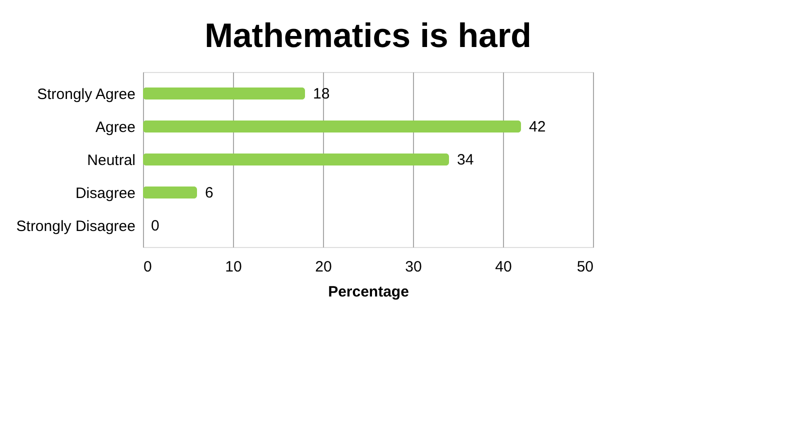  I want to click on y-tick-label: Neutral, so click(111, 160).